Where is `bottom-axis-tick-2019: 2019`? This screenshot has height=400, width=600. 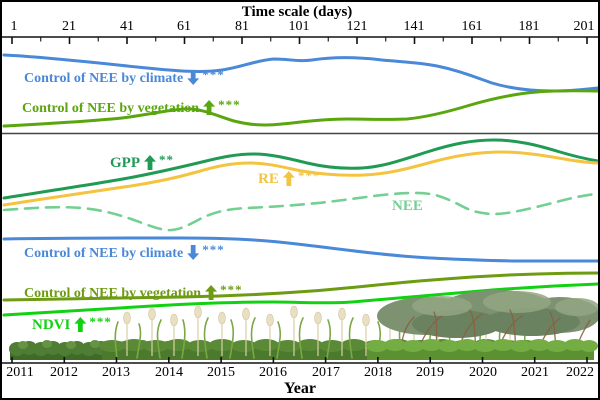 bottom-axis-tick-2019: 2019 is located at coordinates (430, 372).